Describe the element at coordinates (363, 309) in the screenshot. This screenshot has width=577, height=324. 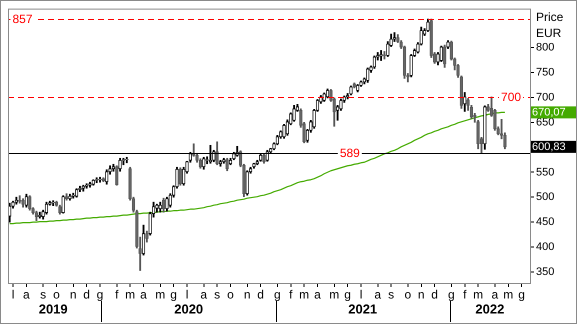
I see `text: 2021` at that location.